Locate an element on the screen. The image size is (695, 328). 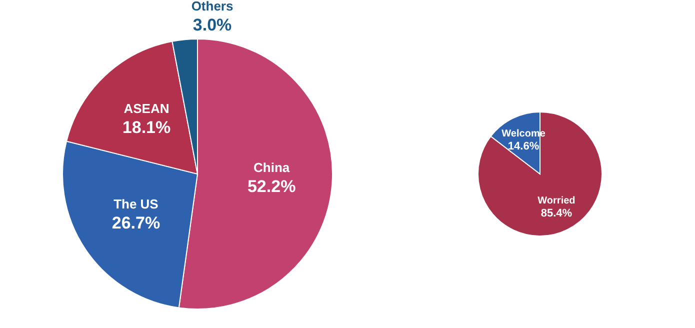
slice-label: Worried is located at coordinates (557, 200).